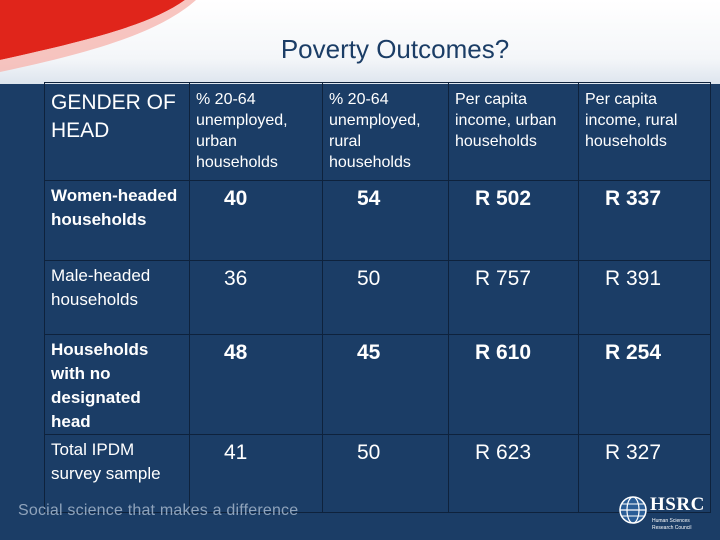 The image size is (720, 540). I want to click on cell-value: R 391, so click(644, 297).